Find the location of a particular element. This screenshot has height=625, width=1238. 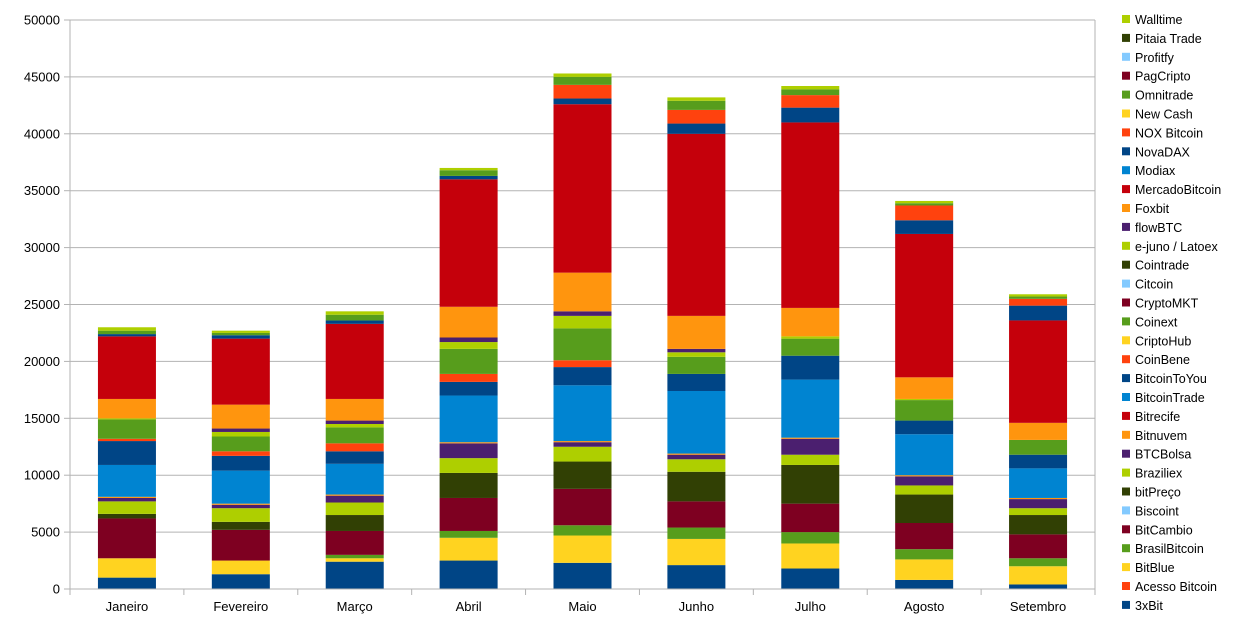

legend-label: BTCBolsa is located at coordinates (1163, 455).